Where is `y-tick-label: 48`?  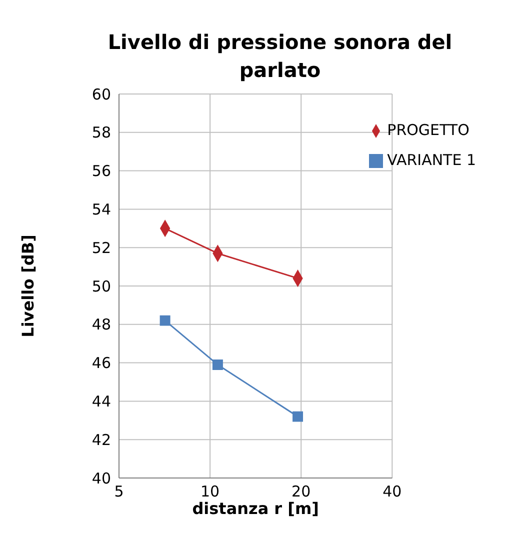 y-tick-label: 48 is located at coordinates (101, 325).